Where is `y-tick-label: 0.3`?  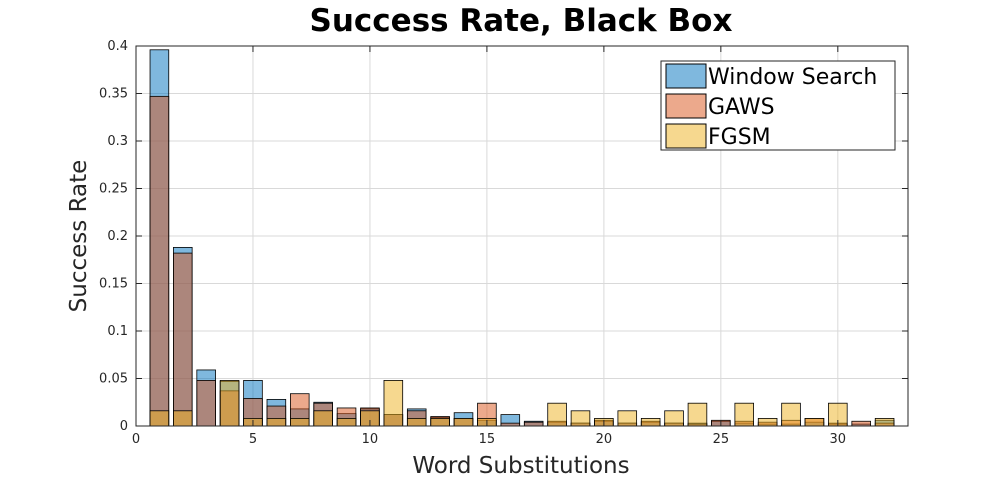 y-tick-label: 0.3 is located at coordinates (117, 141).